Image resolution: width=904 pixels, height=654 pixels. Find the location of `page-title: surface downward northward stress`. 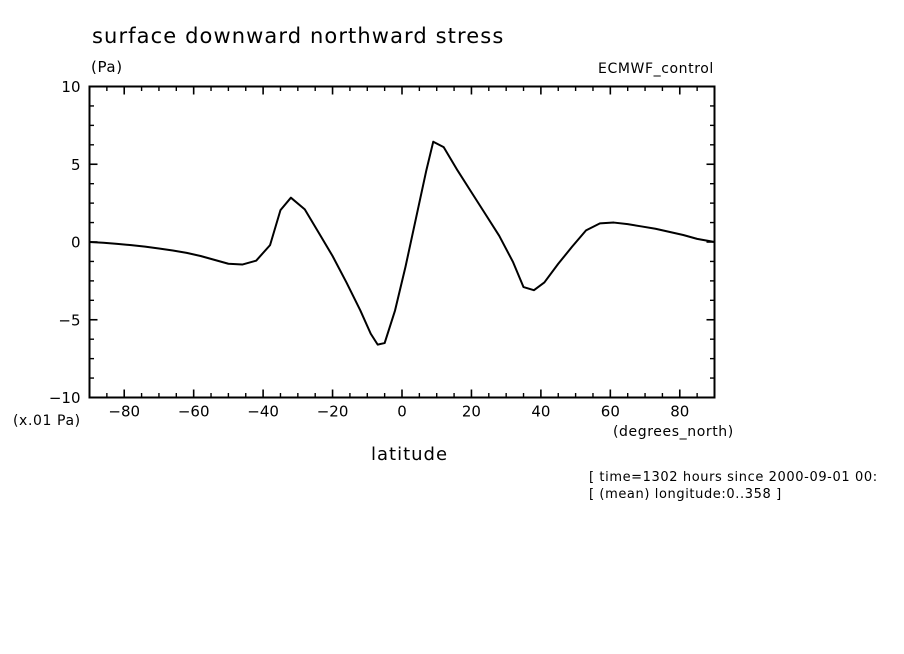

page-title: surface downward northward stress is located at coordinates (298, 36).